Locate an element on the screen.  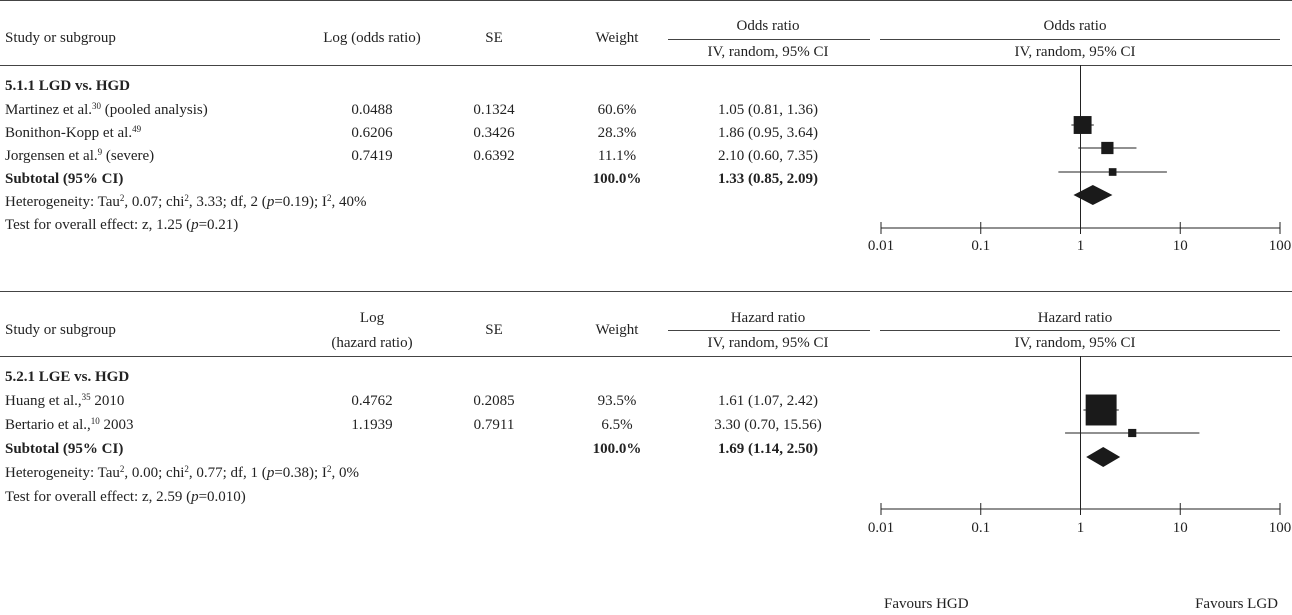
panel1-subgroup-label: 5.1.1 LGD vs. HGD is located at coordinates (68, 86).